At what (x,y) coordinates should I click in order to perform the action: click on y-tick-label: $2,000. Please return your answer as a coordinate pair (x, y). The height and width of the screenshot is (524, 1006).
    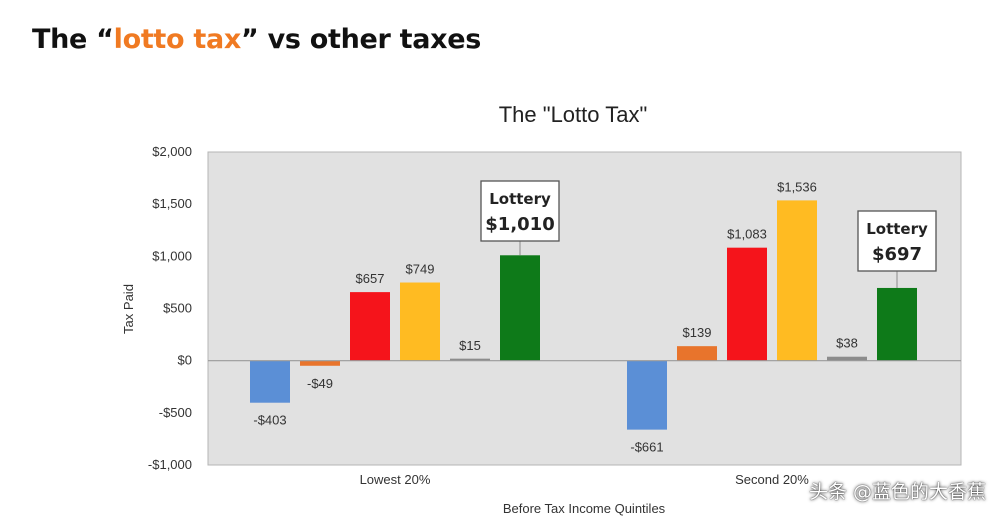
    Looking at the image, I should click on (172, 151).